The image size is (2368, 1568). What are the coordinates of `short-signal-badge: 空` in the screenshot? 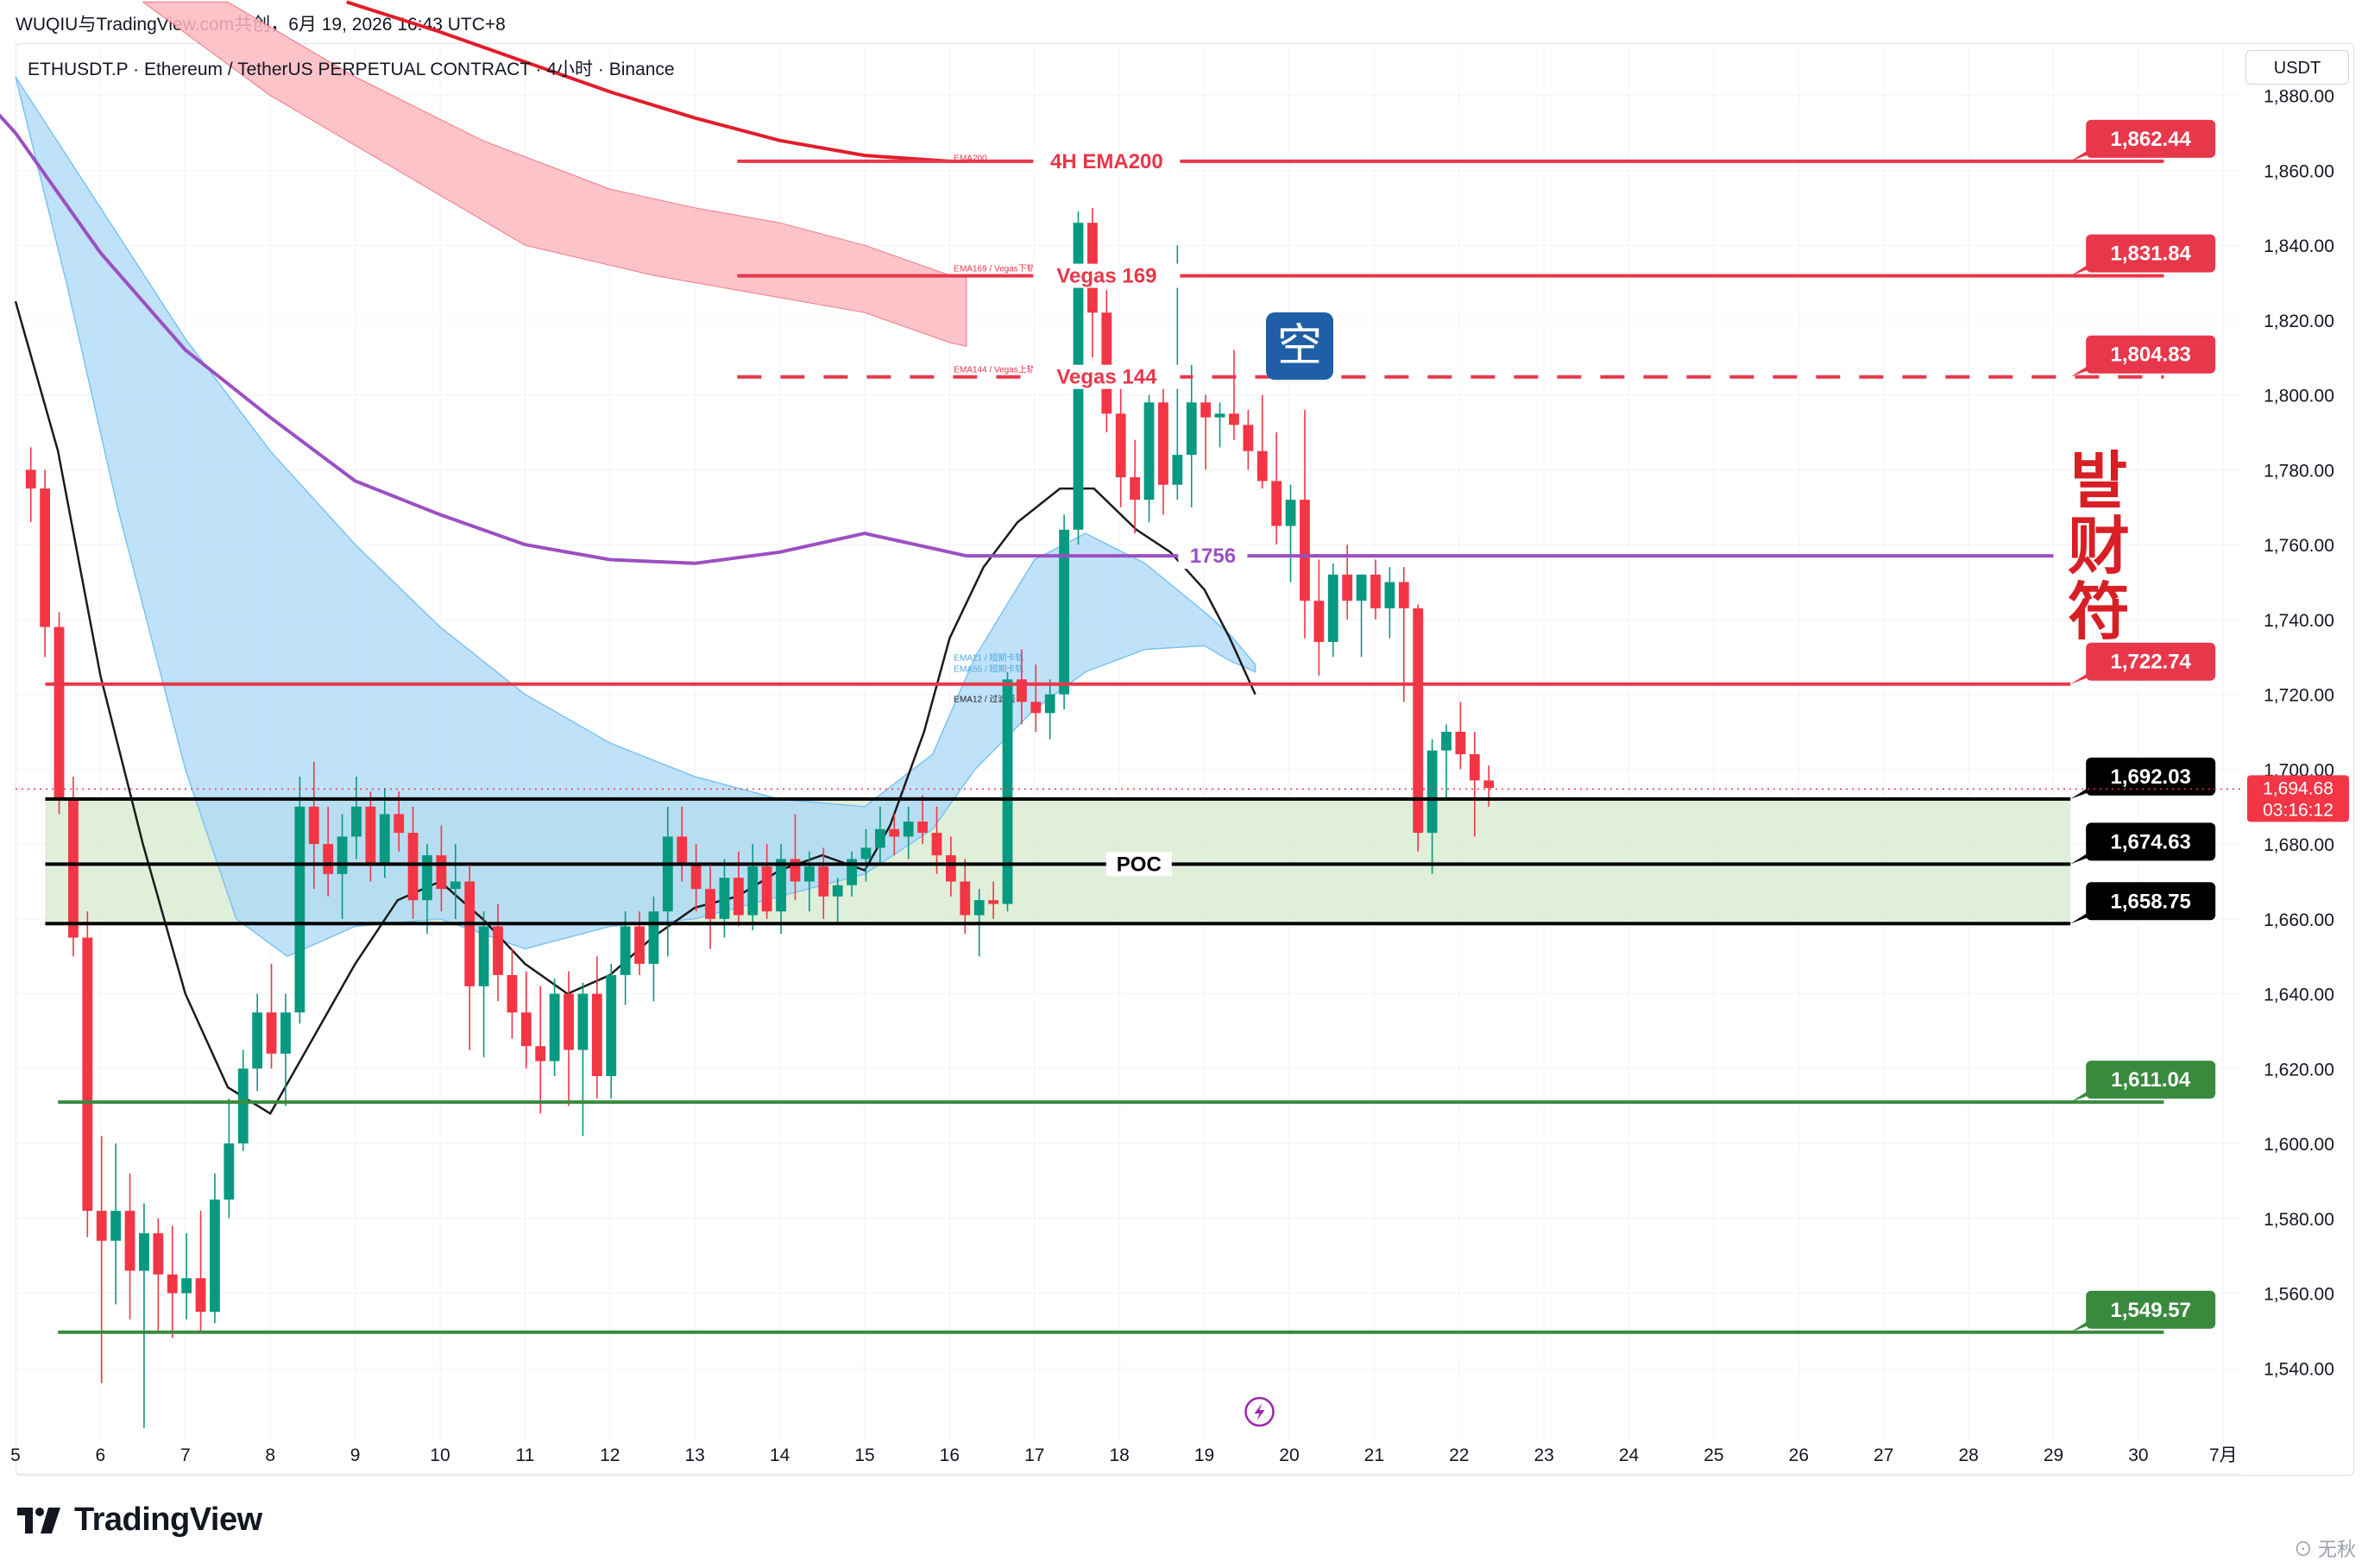 It's located at (1299, 346).